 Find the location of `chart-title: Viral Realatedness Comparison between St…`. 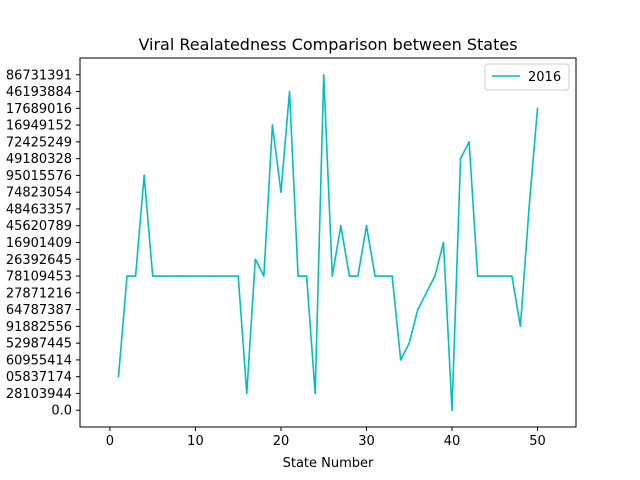

chart-title: Viral Realatedness Comparison between St… is located at coordinates (327, 44).